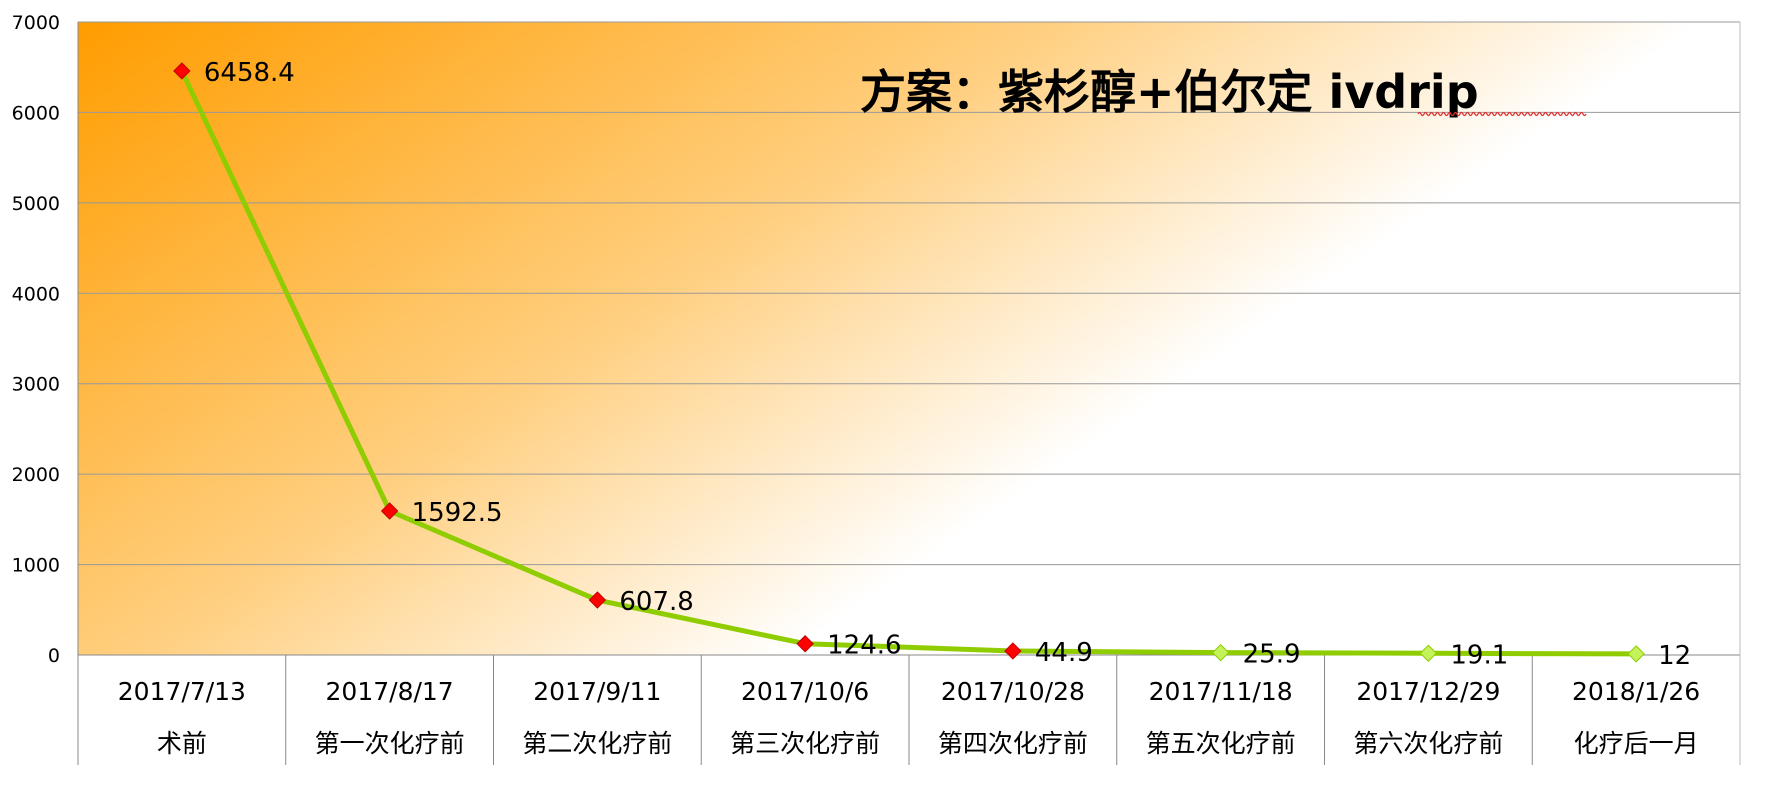 The width and height of the screenshot is (1780, 794). Describe the element at coordinates (1636, 691) in the screenshot. I see `x-category-date: 2018/1/26` at that location.